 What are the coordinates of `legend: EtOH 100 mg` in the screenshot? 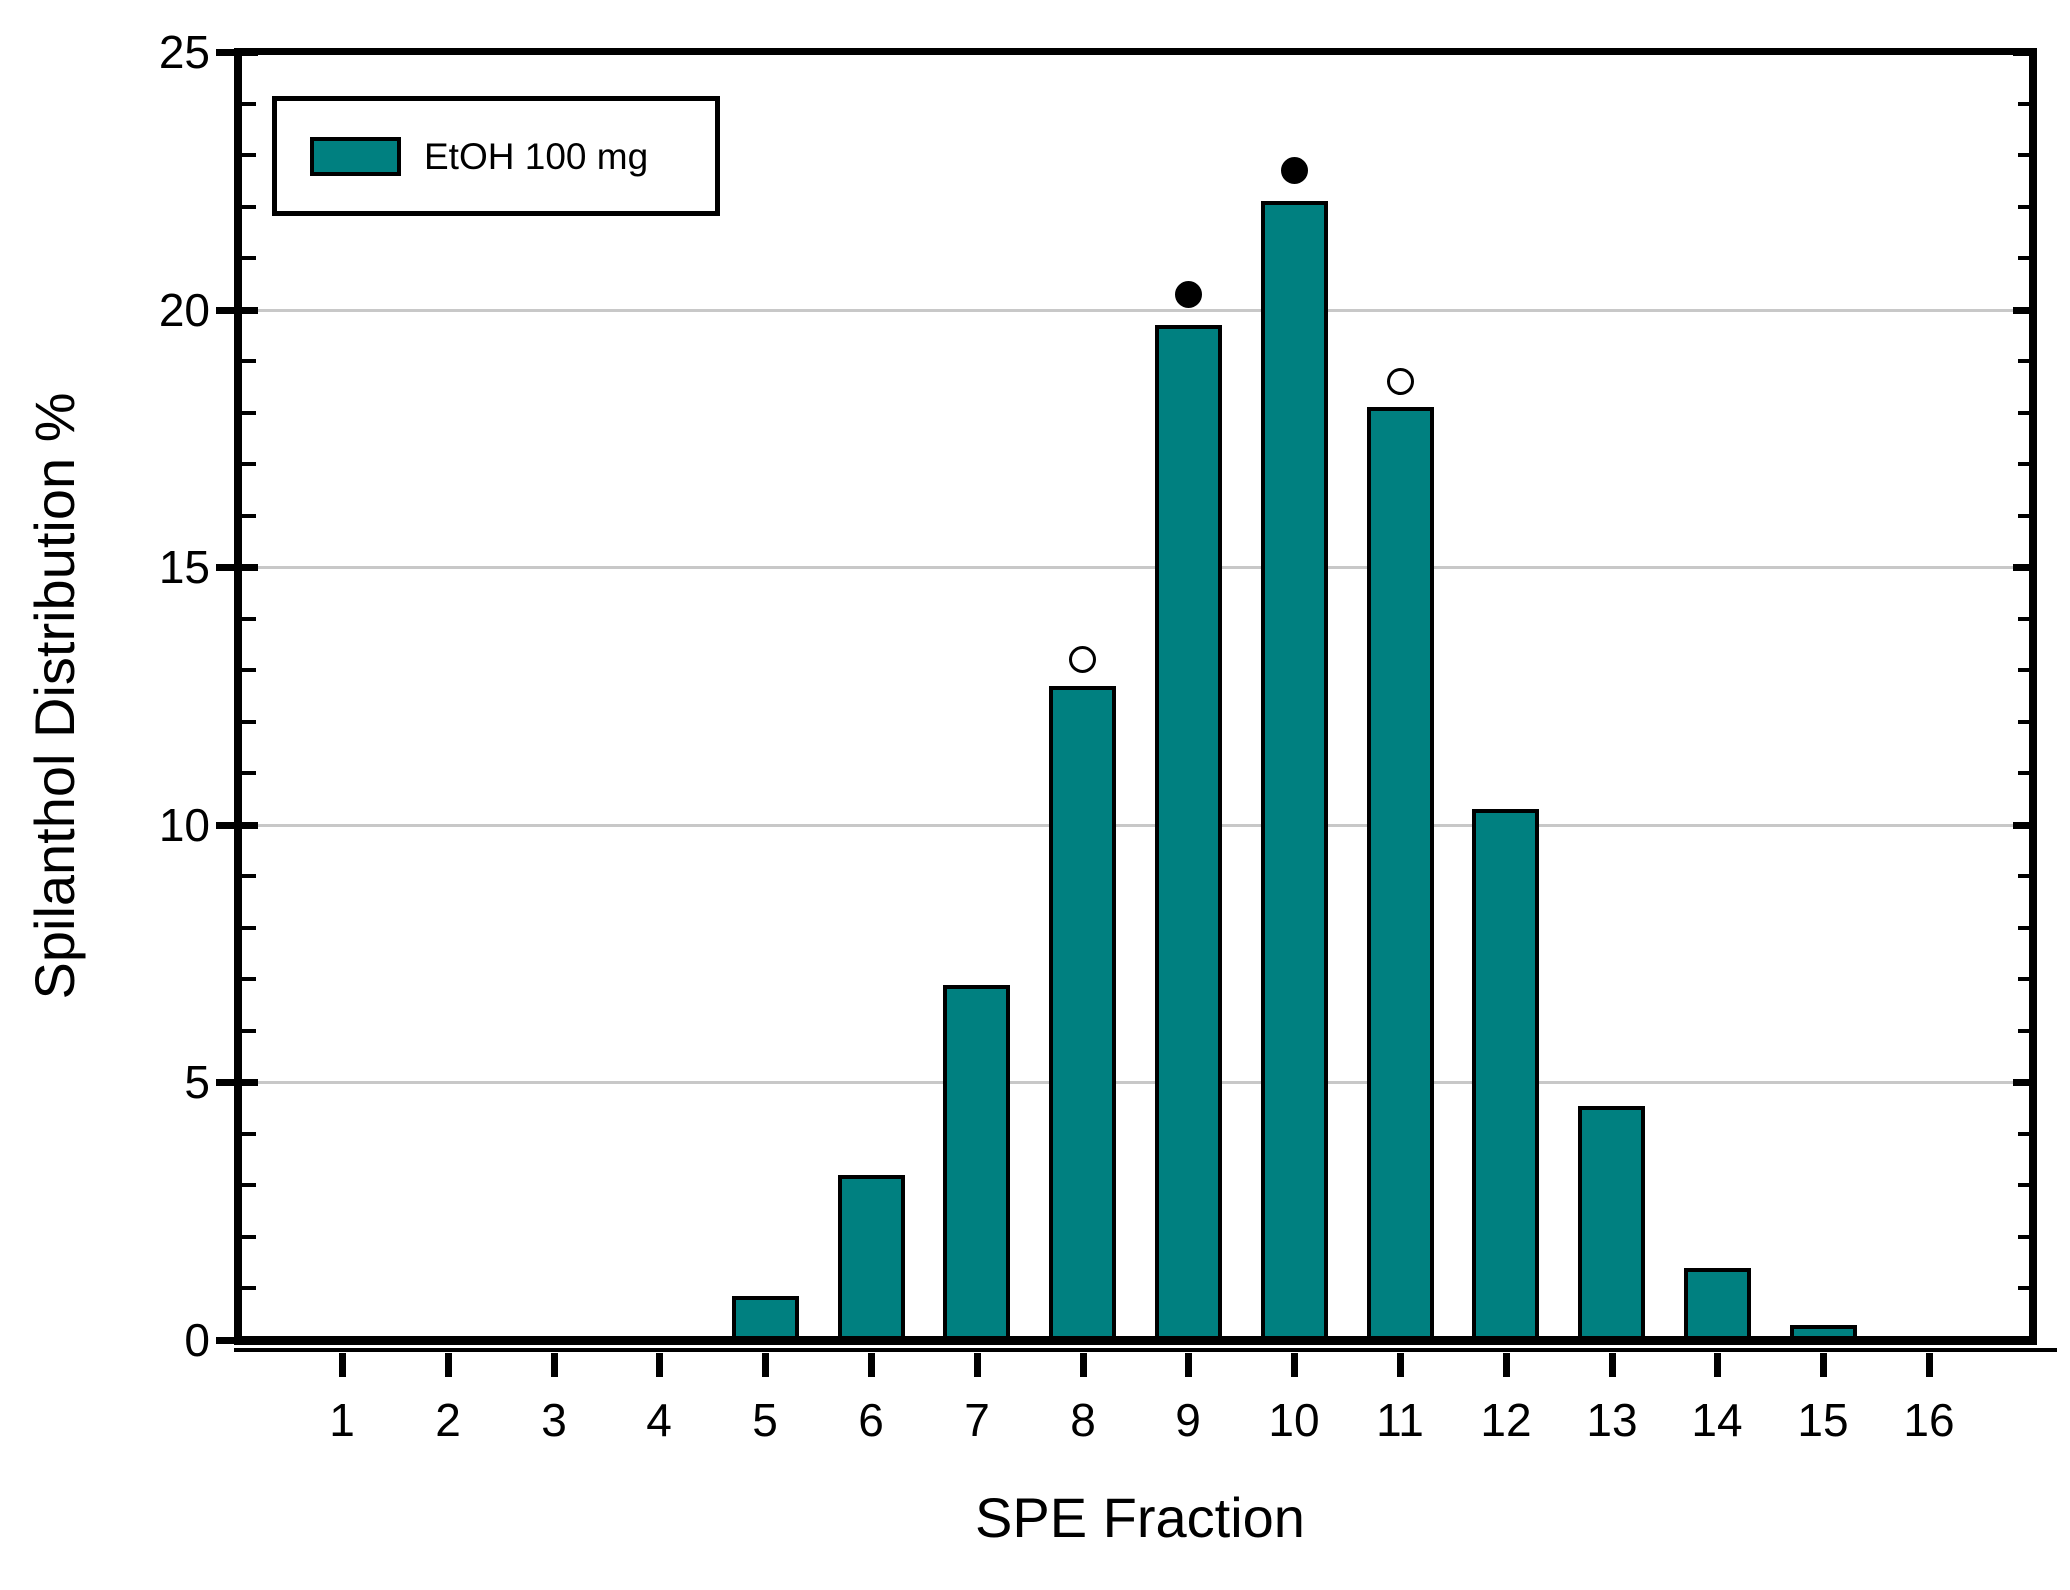 It's located at (496, 156).